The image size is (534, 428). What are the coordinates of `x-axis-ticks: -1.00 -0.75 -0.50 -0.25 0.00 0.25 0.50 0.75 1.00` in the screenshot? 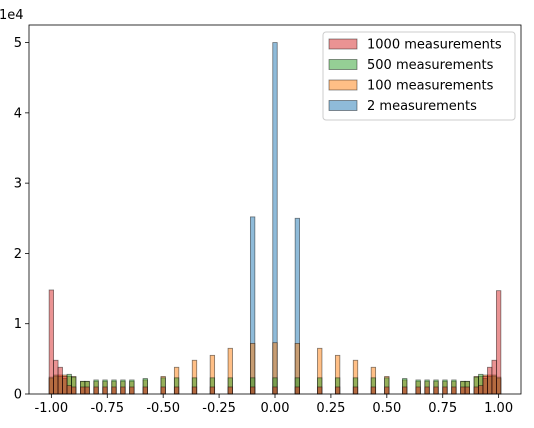 It's located at (274, 405).